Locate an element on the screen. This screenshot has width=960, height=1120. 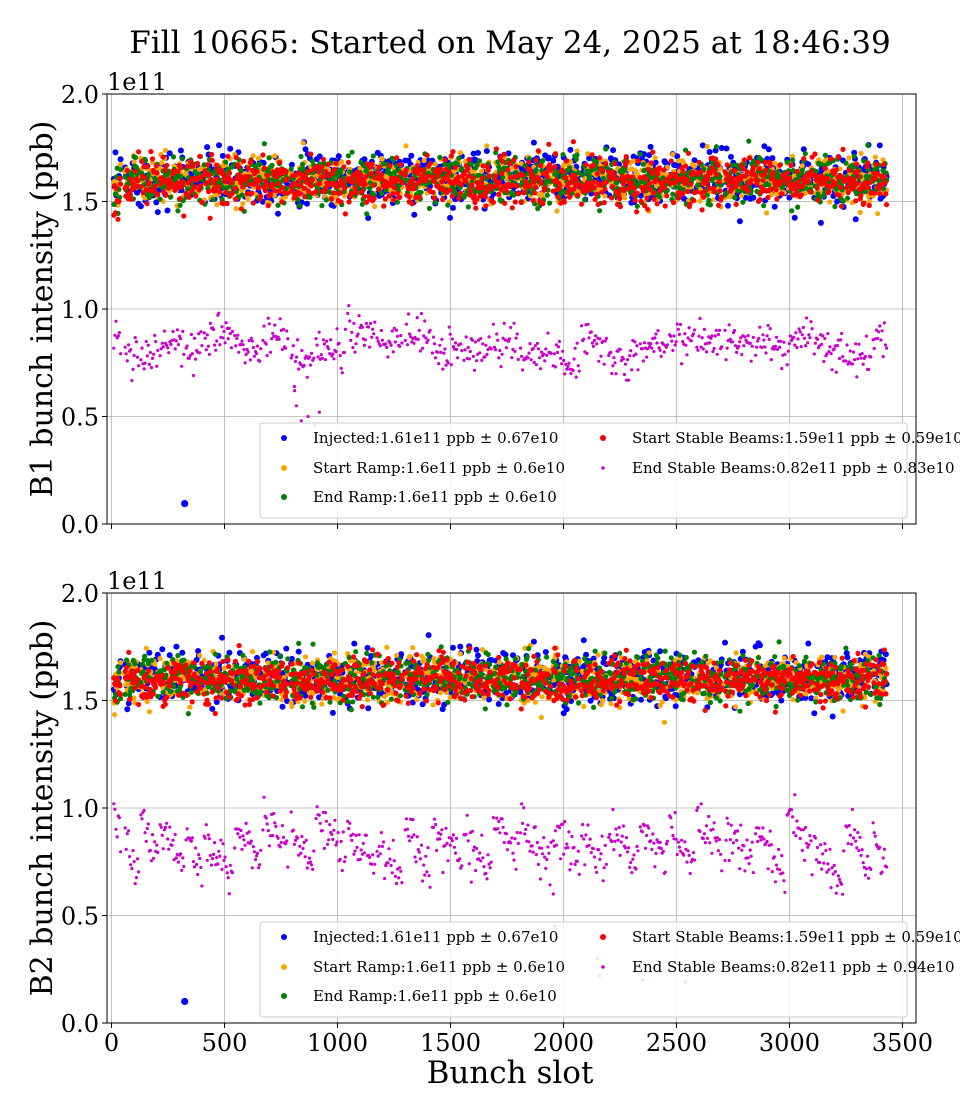
y-offset-label: 1e11 is located at coordinates (137, 82).